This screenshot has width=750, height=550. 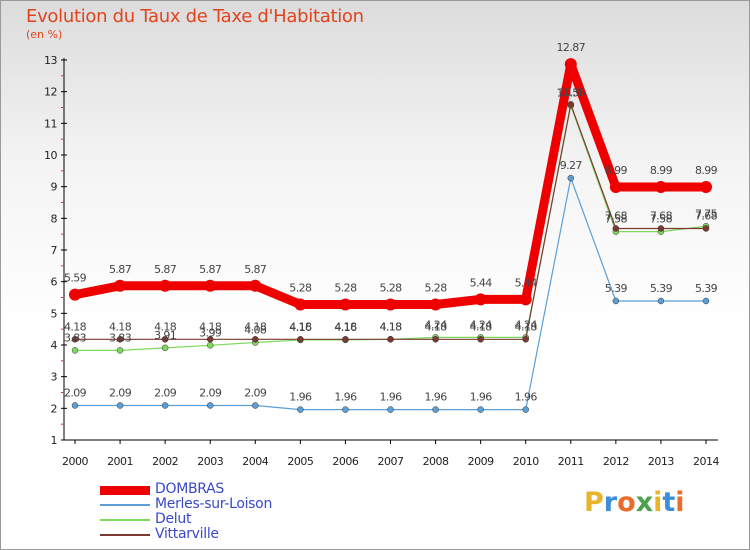 I want to click on data-label: 3.83, so click(x=75, y=337).